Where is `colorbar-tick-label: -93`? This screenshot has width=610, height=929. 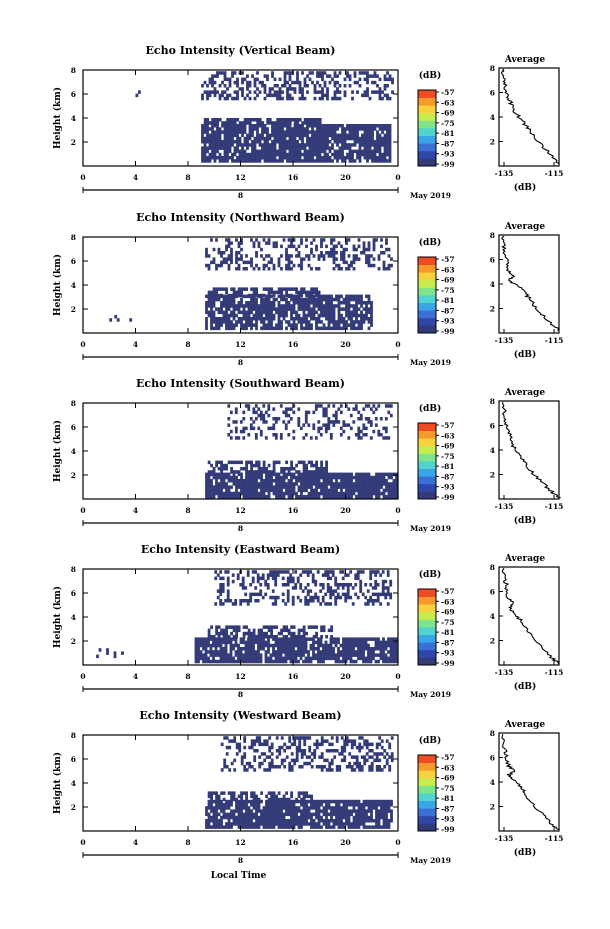 colorbar-tick-label: -93 is located at coordinates (448, 487).